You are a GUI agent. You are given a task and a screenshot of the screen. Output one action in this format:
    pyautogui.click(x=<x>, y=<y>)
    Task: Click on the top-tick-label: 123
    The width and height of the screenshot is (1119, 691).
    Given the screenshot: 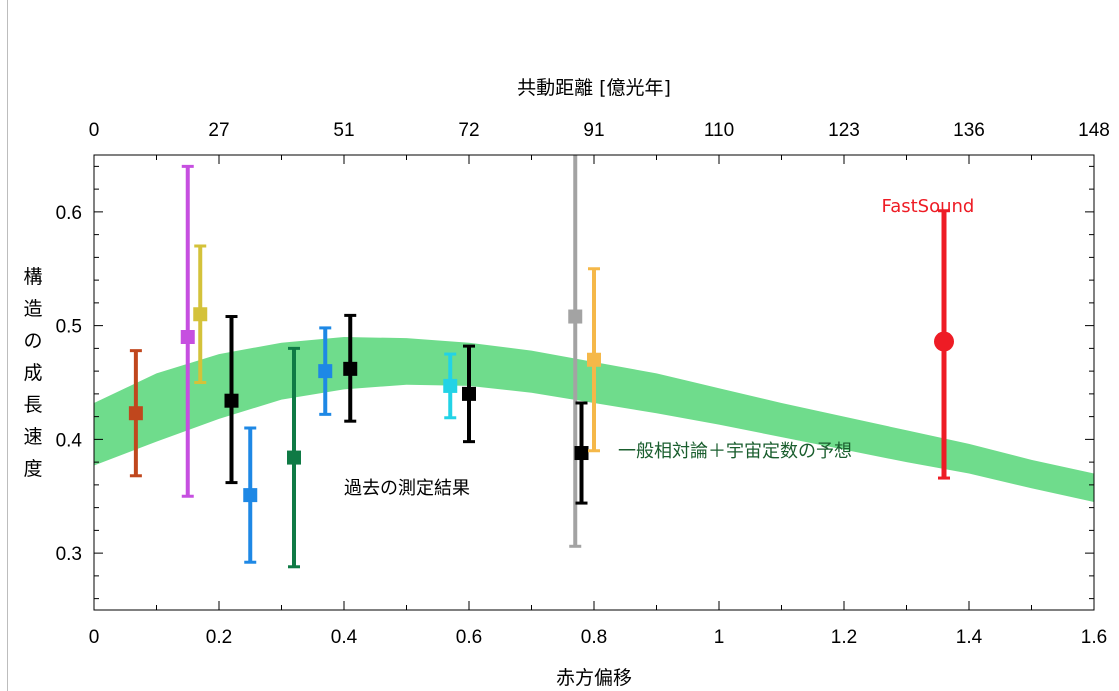 What is the action you would take?
    pyautogui.click(x=844, y=130)
    